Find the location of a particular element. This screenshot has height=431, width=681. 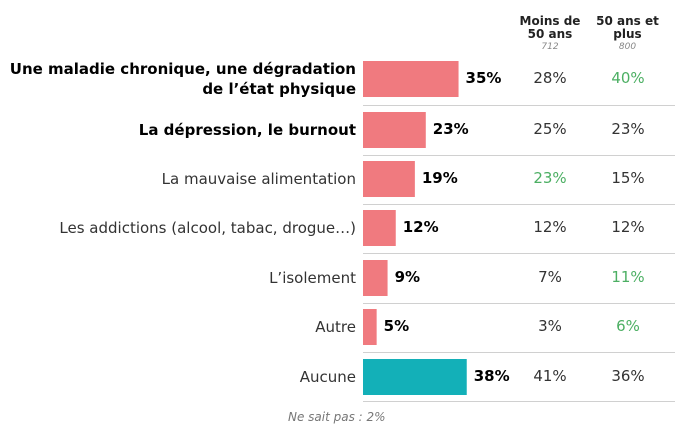

category-label: Autre is located at coordinates (335, 326).